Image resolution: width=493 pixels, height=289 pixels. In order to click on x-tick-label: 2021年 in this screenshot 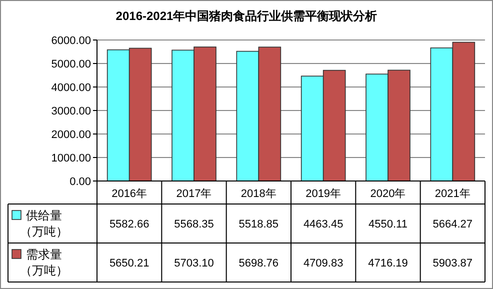, I will do `click(452, 194)`.